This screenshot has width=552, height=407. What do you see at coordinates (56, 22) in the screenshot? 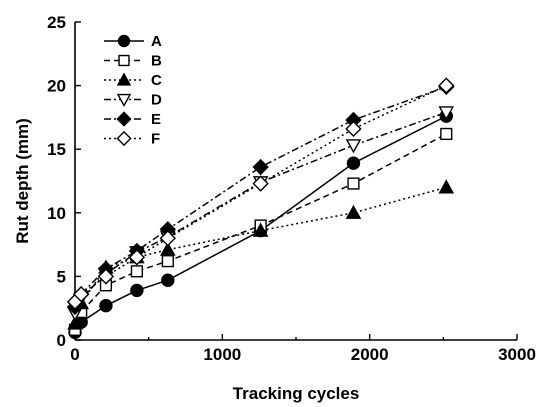
I see `y-tick-label: 25` at bounding box center [56, 22].